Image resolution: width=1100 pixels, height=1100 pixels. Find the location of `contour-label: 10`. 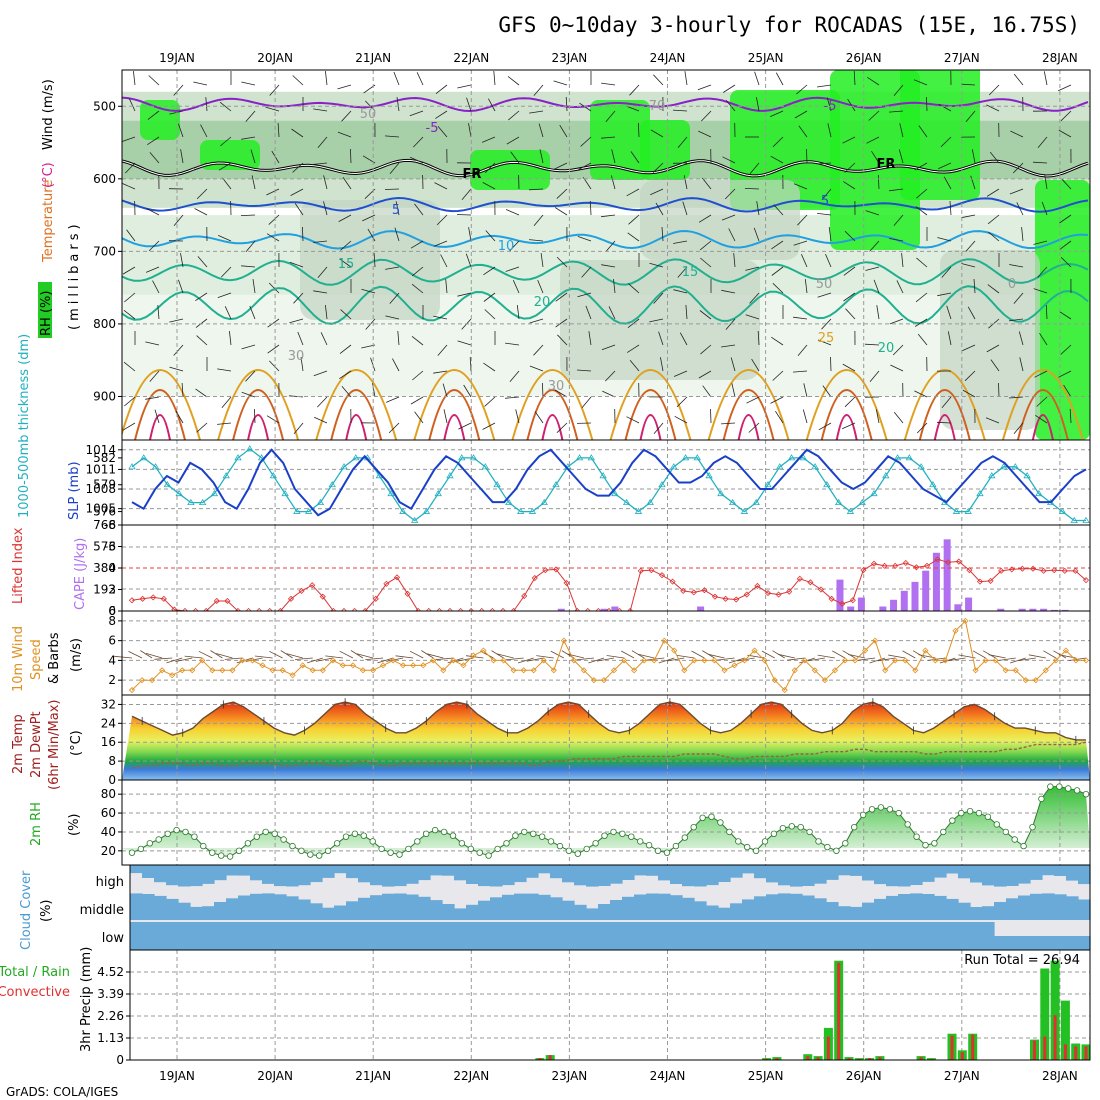

contour-label: 10 is located at coordinates (506, 246).